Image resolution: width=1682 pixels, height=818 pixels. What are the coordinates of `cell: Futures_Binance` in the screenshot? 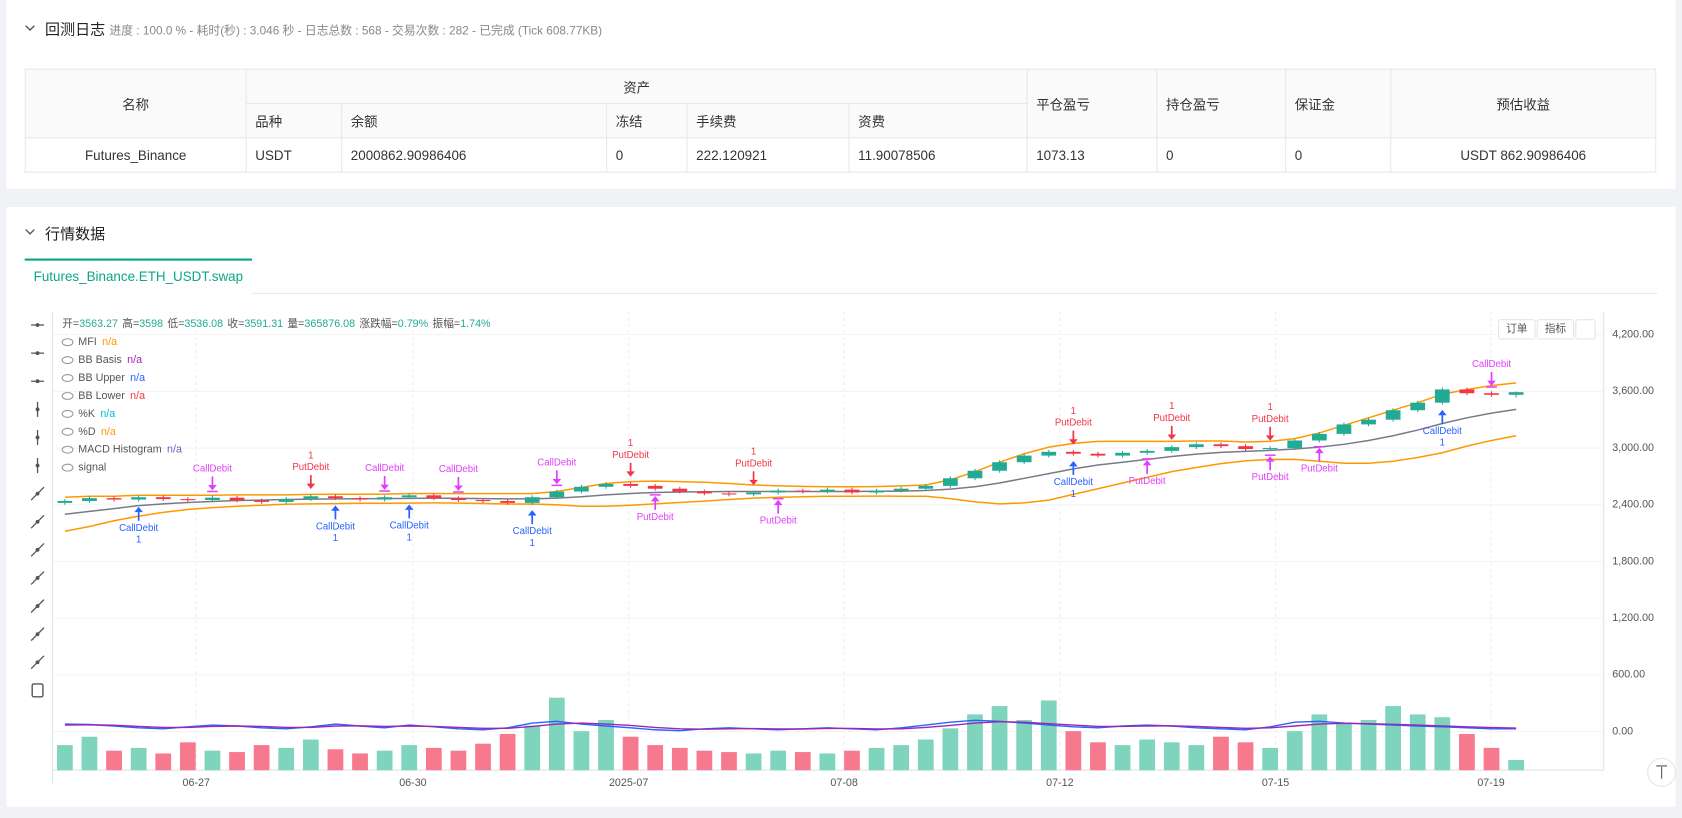 It's located at (135, 155).